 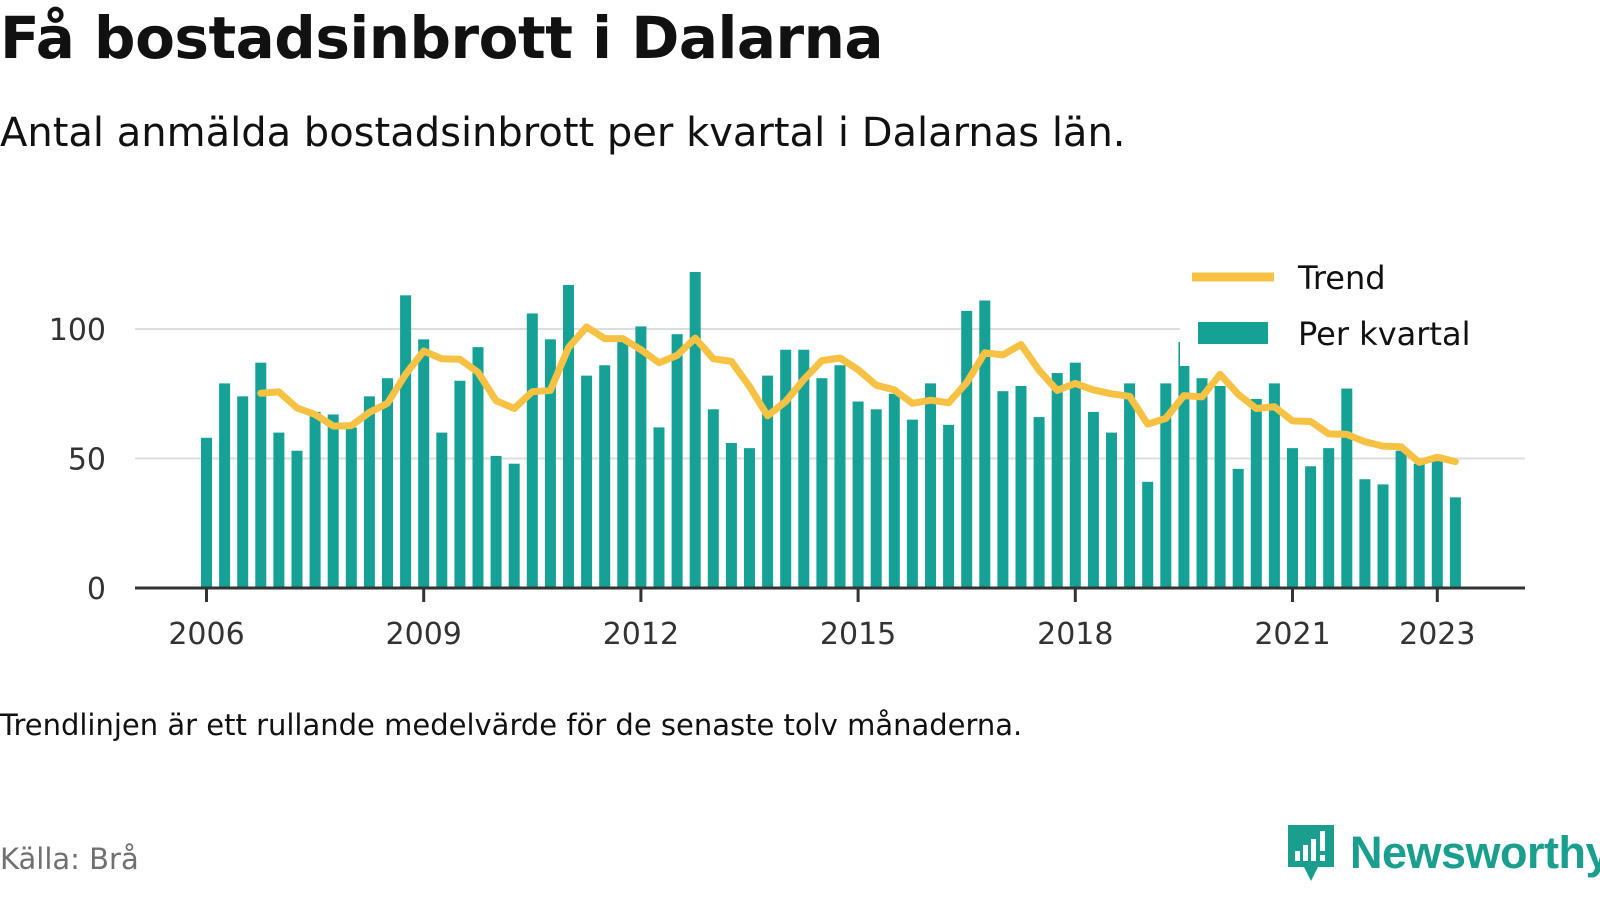 I want to click on legend-bar-label: Per kvartal, so click(x=1384, y=334).